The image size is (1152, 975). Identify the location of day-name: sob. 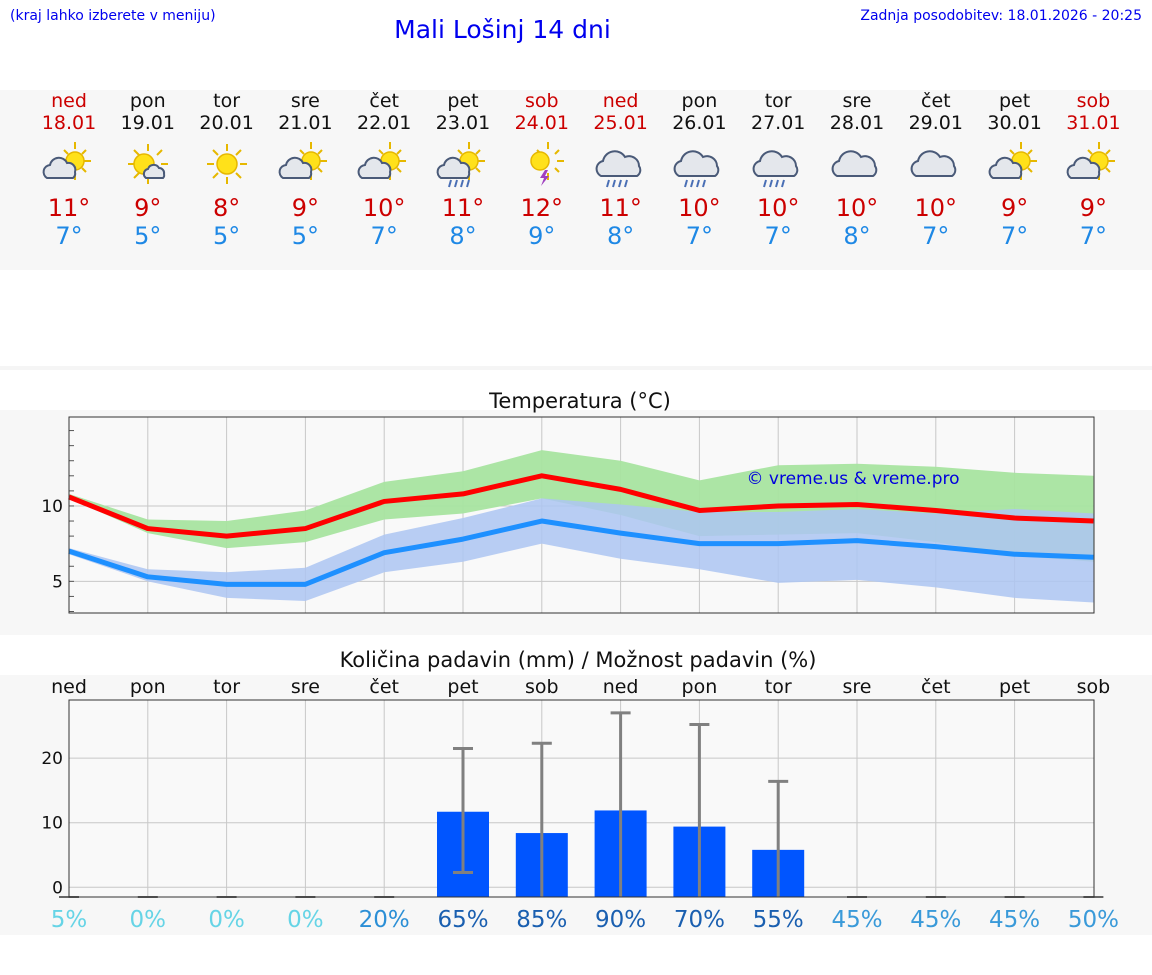
(542, 101).